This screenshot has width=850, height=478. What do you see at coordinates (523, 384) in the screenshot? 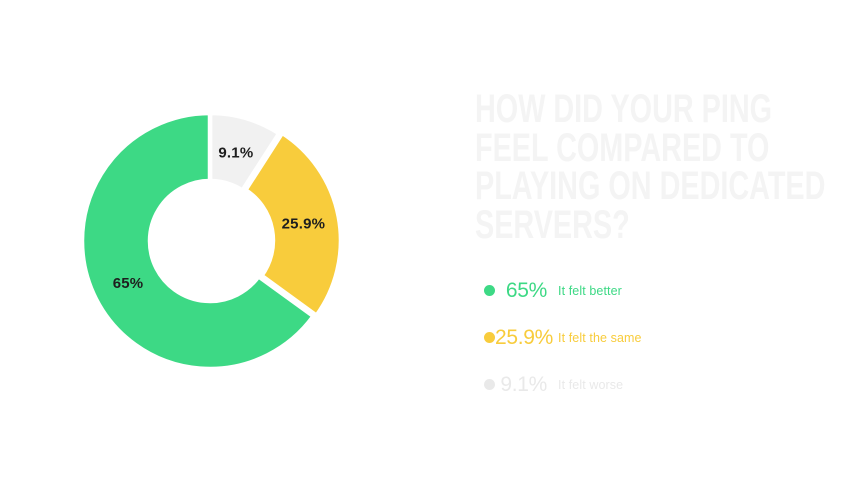
I see `legend-percentage: 9.1%` at bounding box center [523, 384].